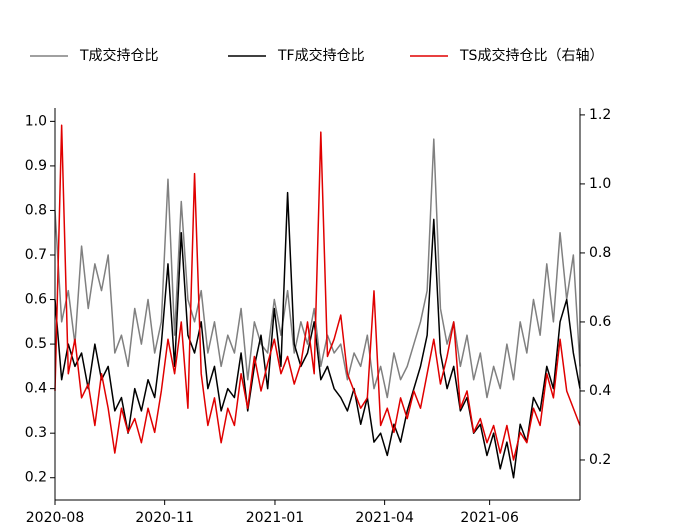 The height and width of the screenshot is (530, 677). What do you see at coordinates (600, 391) in the screenshot?
I see `y2-tick-label: 0.4` at bounding box center [600, 391].